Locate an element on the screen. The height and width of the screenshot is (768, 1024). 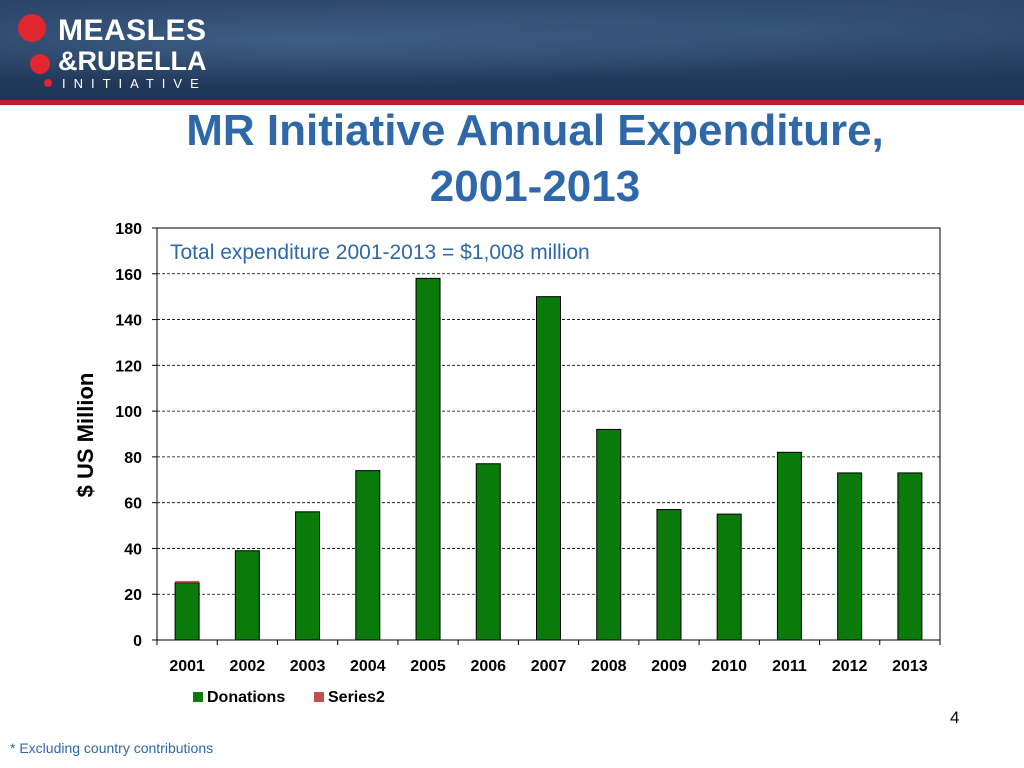
bar-donations-2008 is located at coordinates (609, 534).